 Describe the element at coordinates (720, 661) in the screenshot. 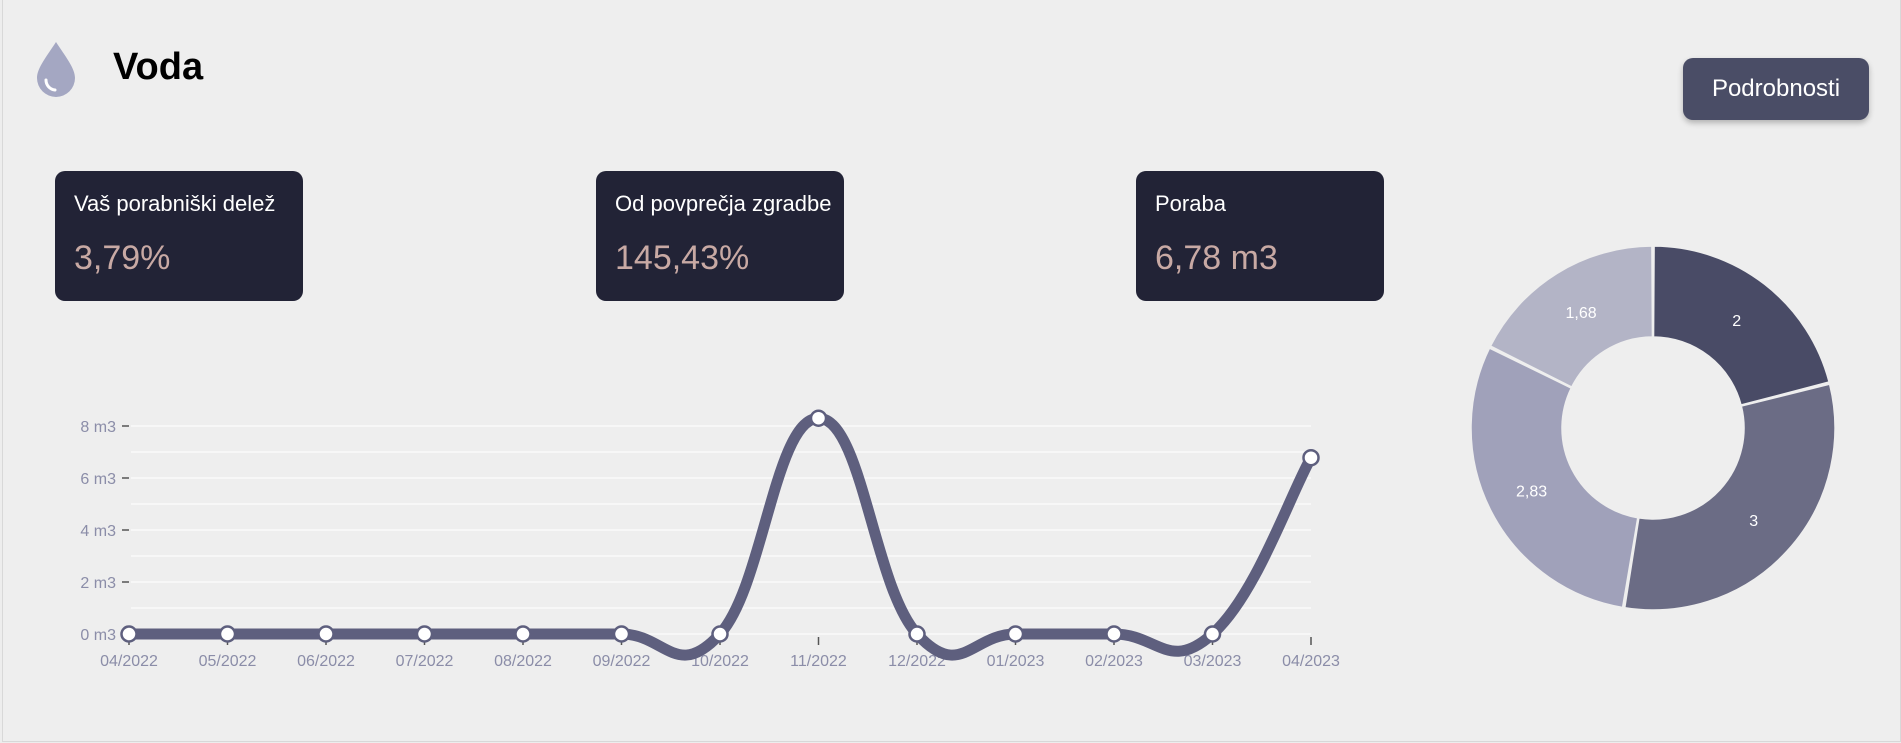

I see `x-tick-label: 10/2022` at that location.